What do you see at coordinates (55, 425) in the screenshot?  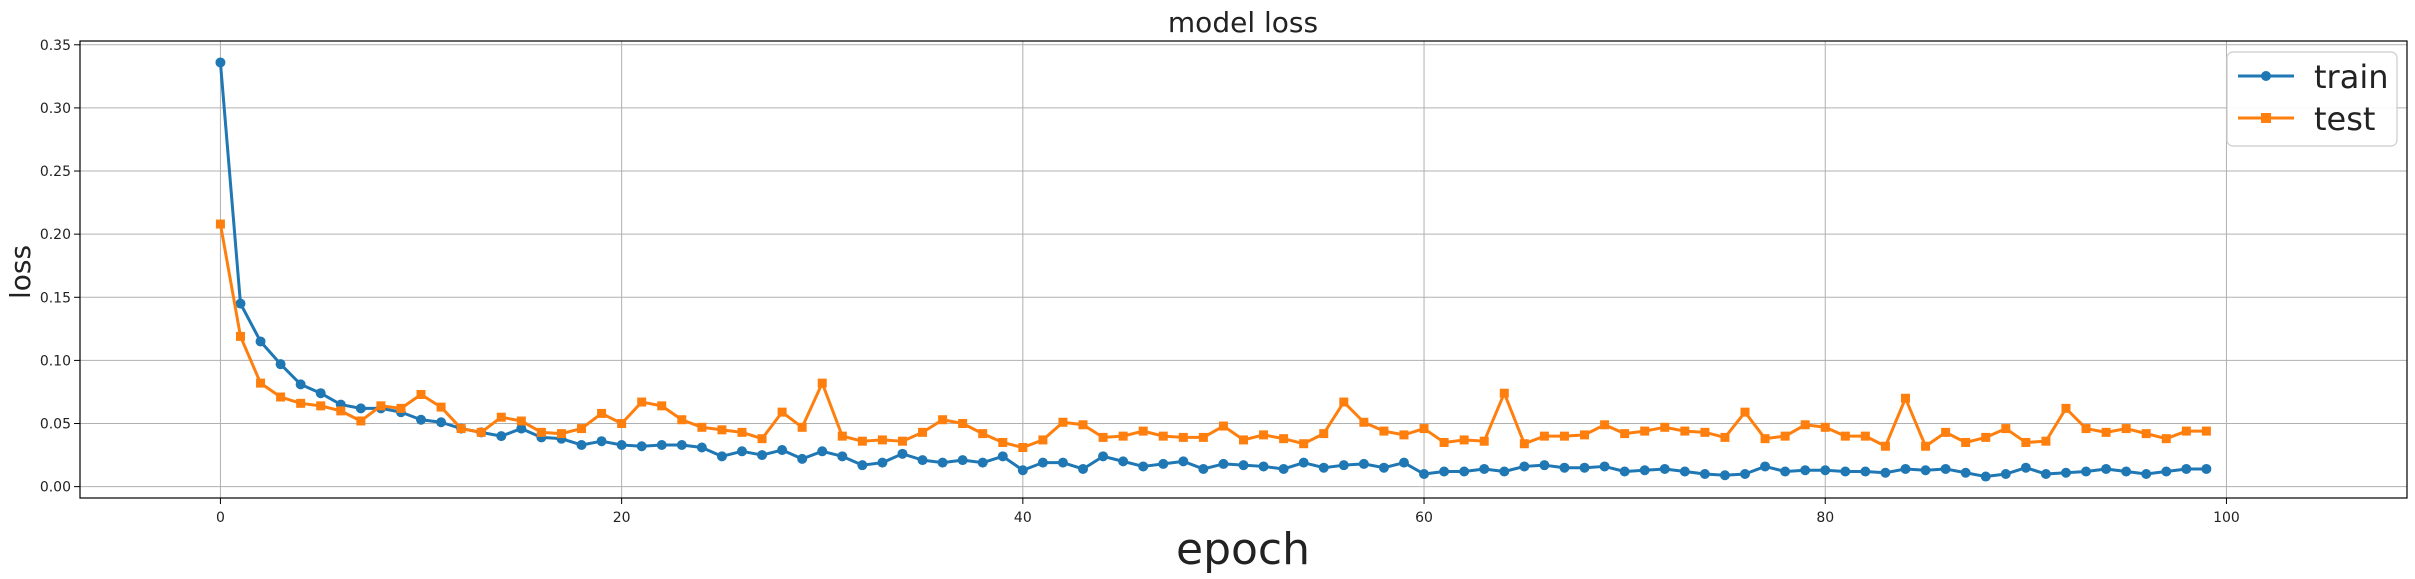 I see `y-tick-label: 0.05` at bounding box center [55, 425].